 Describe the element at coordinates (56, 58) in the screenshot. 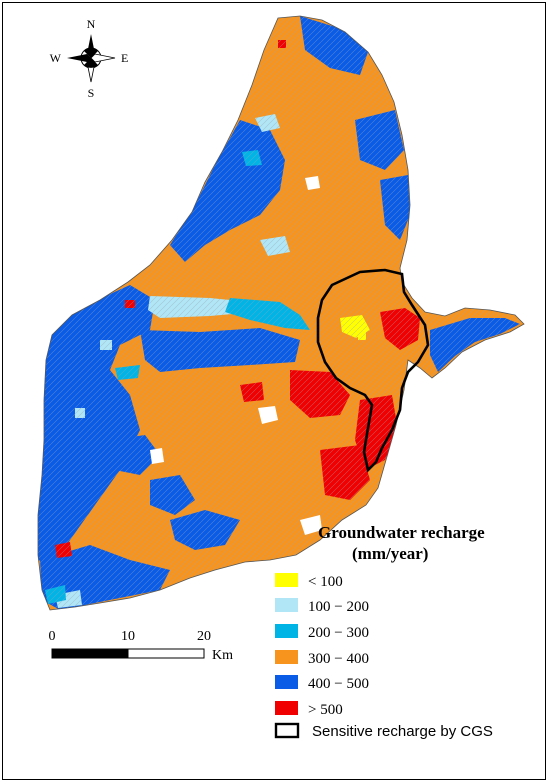

I see `compass-west-label: W` at that location.